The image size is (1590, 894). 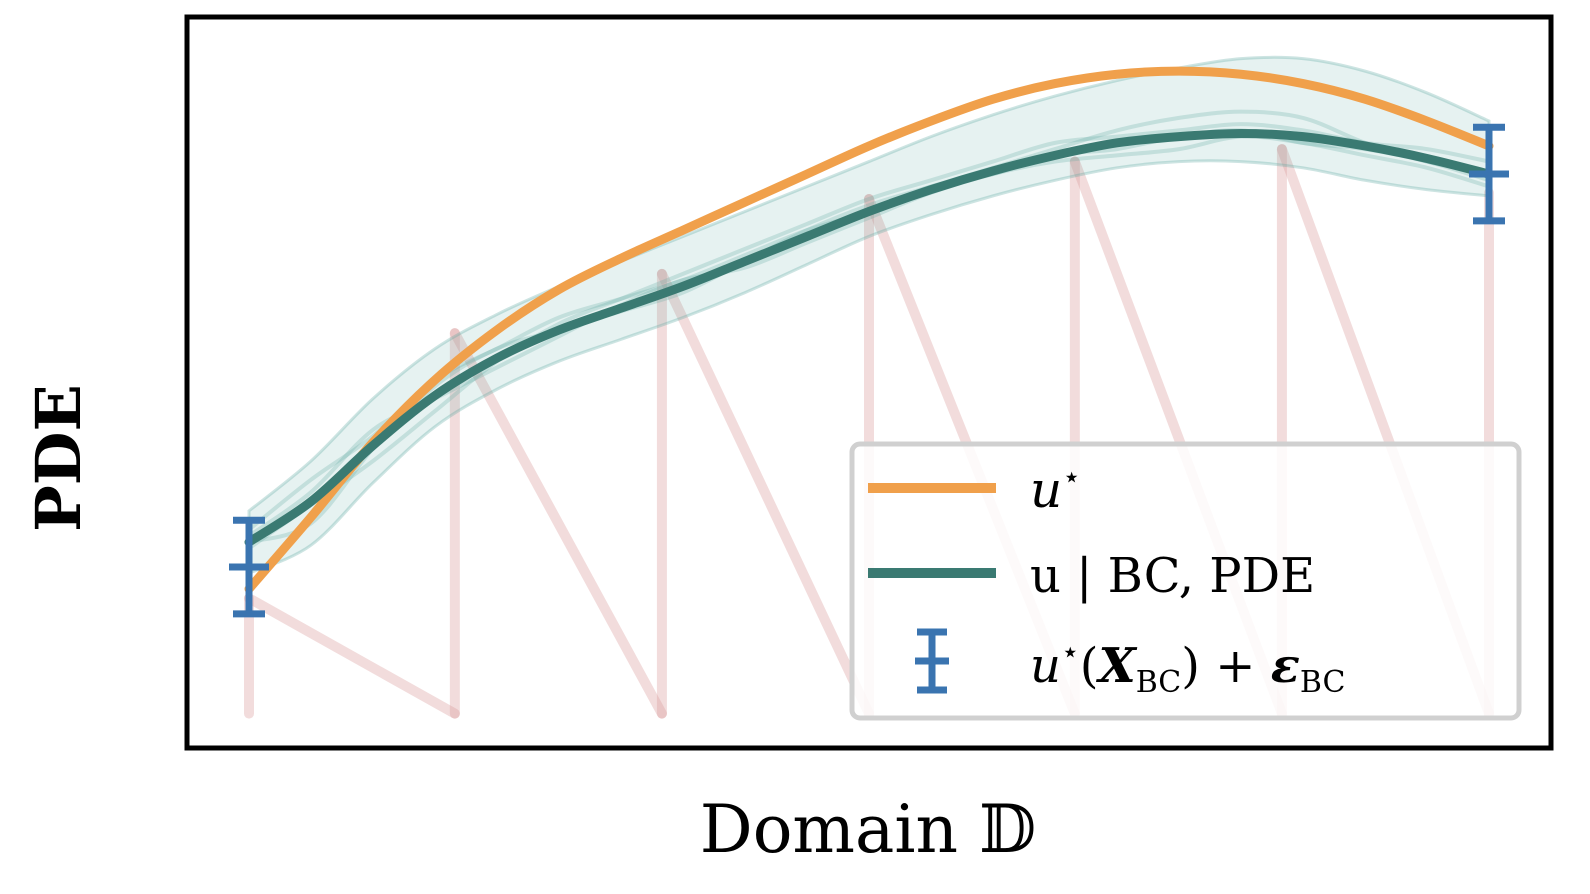 I want to click on y-axis-label: PDE, so click(x=58, y=458).